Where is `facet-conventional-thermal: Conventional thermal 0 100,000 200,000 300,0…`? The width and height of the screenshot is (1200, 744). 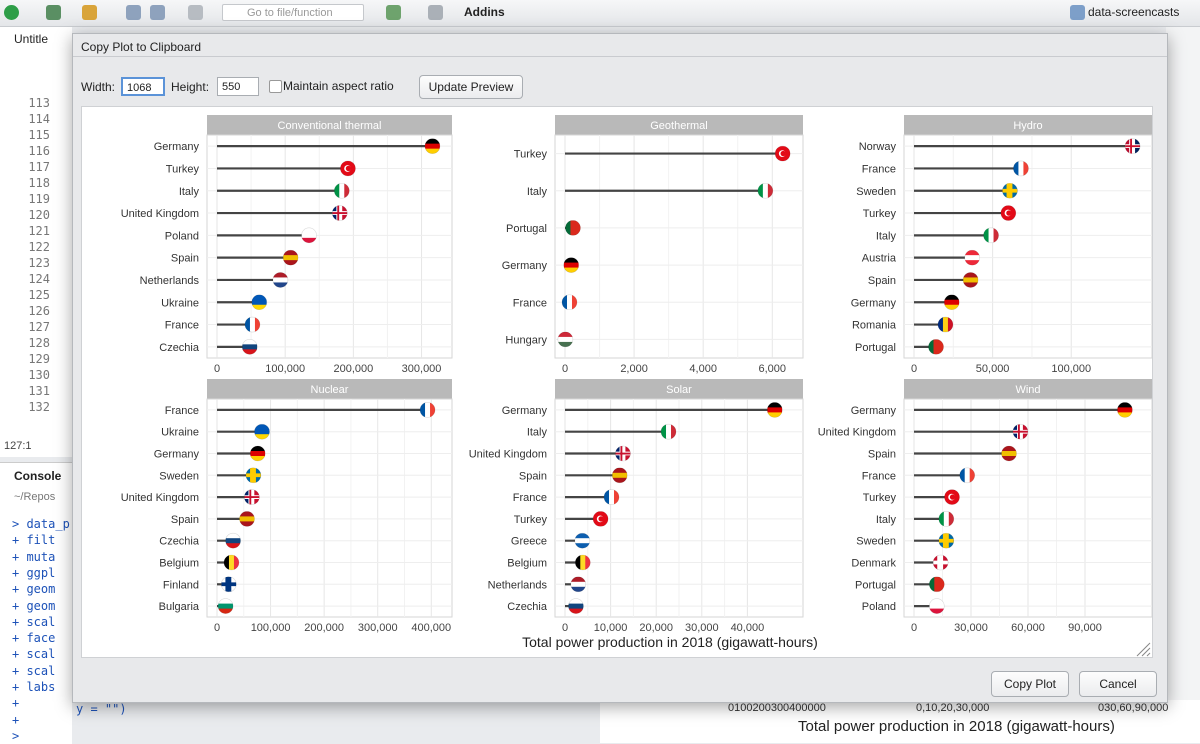 facet-conventional-thermal: Conventional thermal 0 100,000 200,000 300,0… is located at coordinates (287, 245).